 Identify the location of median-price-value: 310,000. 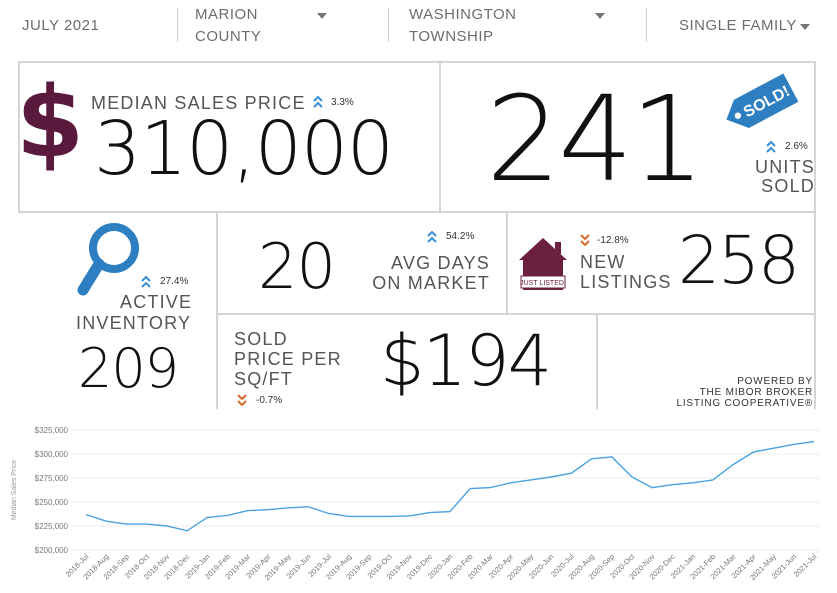
(244, 149).